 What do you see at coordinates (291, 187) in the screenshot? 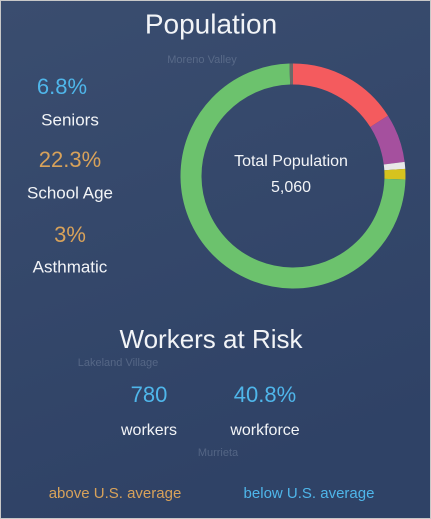
I see `donut-center-value: 5,060` at bounding box center [291, 187].